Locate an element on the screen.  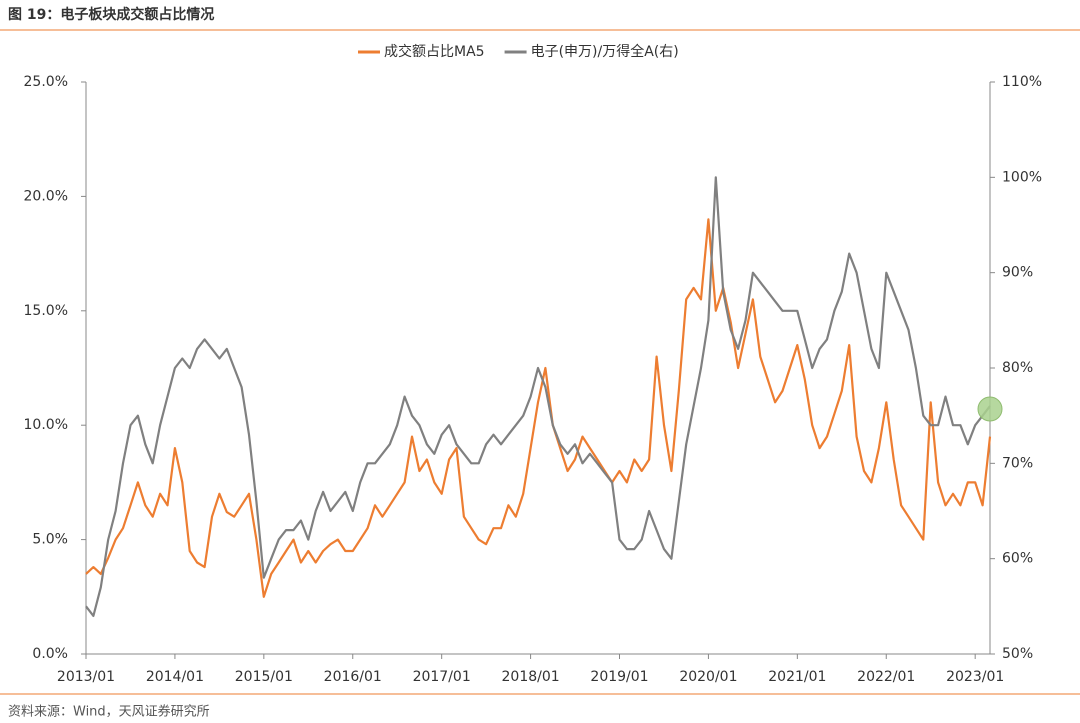
x-tick-label: 2020/01 is located at coordinates (708, 677).